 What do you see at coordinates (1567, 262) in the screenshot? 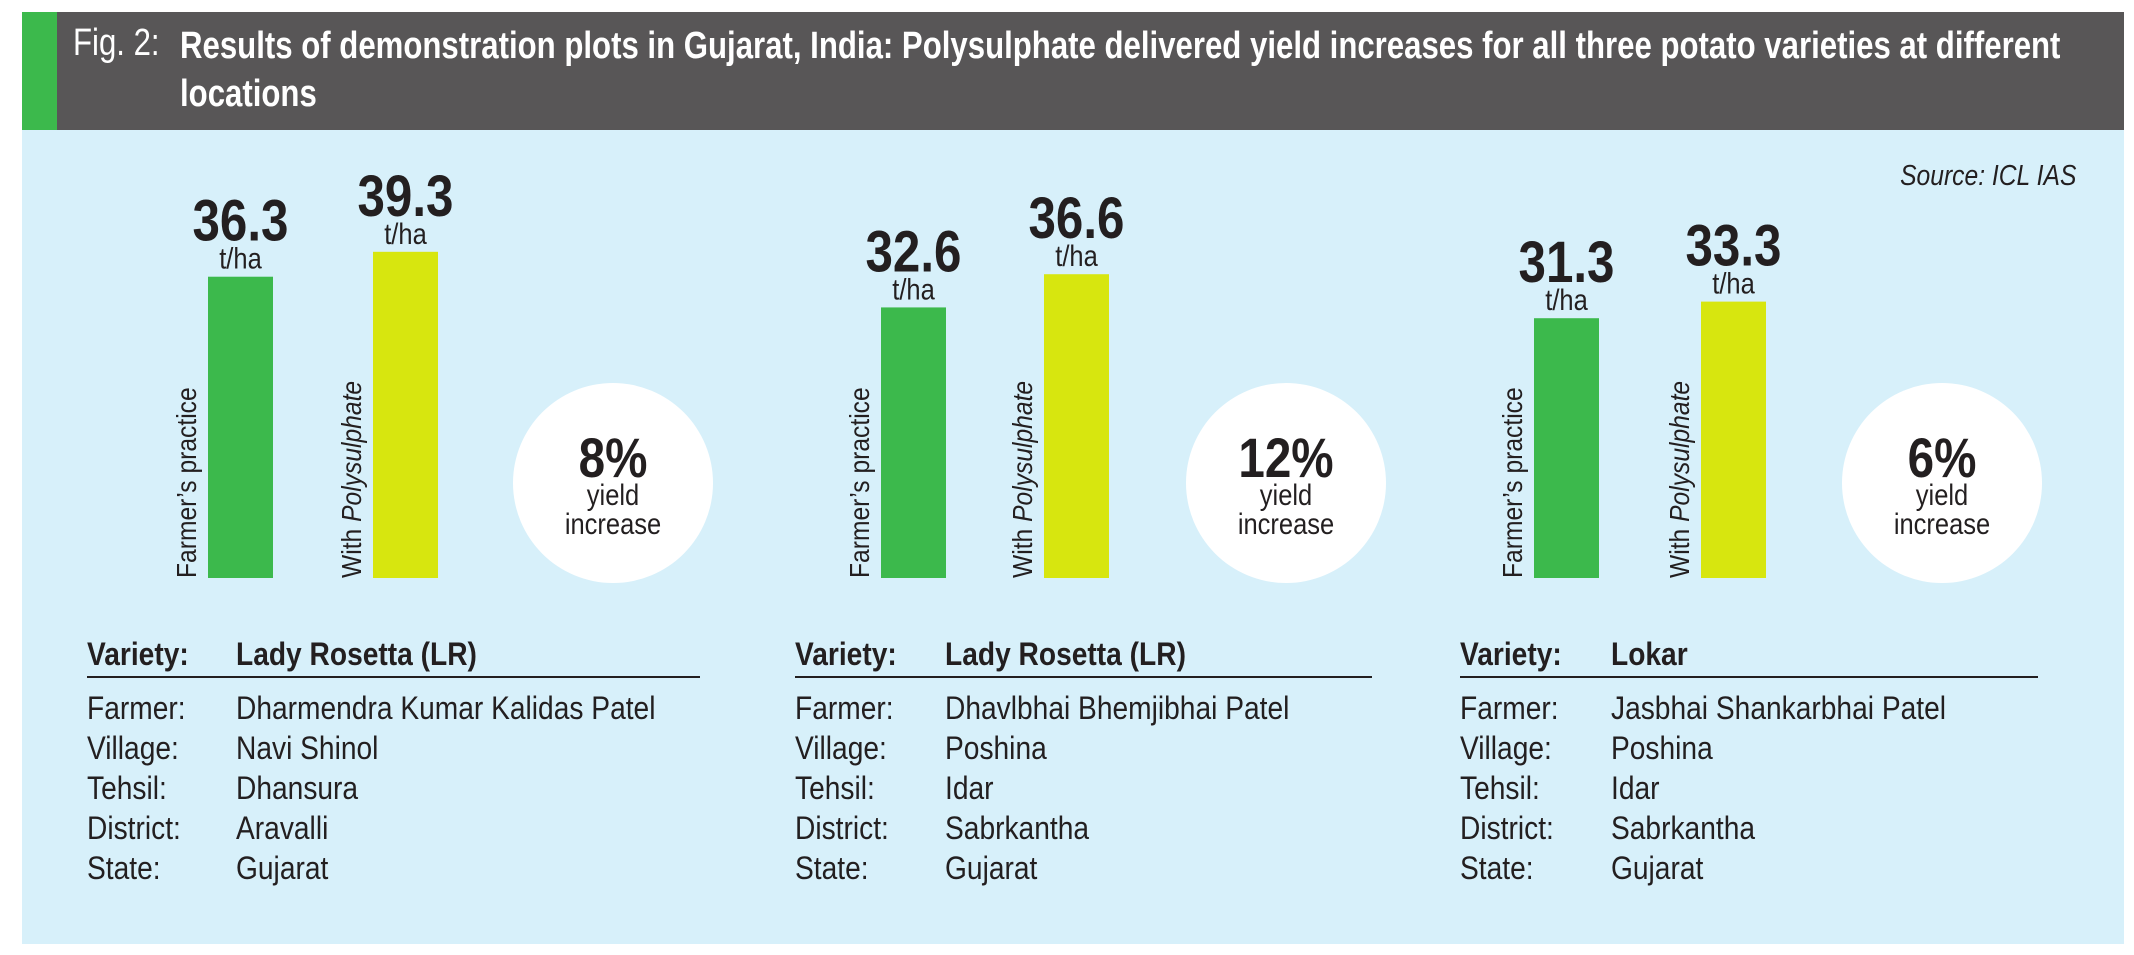
I see `value-label: 31.3` at bounding box center [1567, 262].